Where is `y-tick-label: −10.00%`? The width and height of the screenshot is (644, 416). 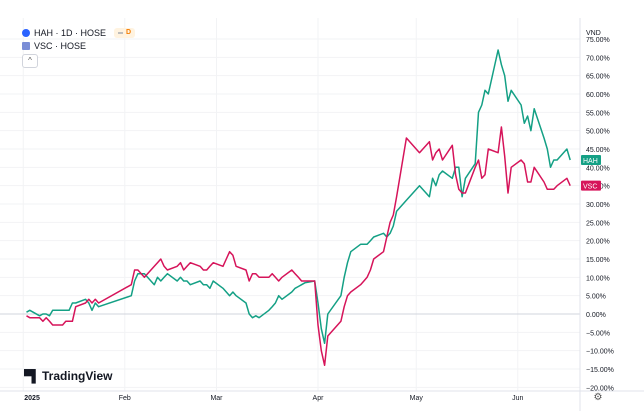
y-tick-label: −10.00% is located at coordinates (600, 352).